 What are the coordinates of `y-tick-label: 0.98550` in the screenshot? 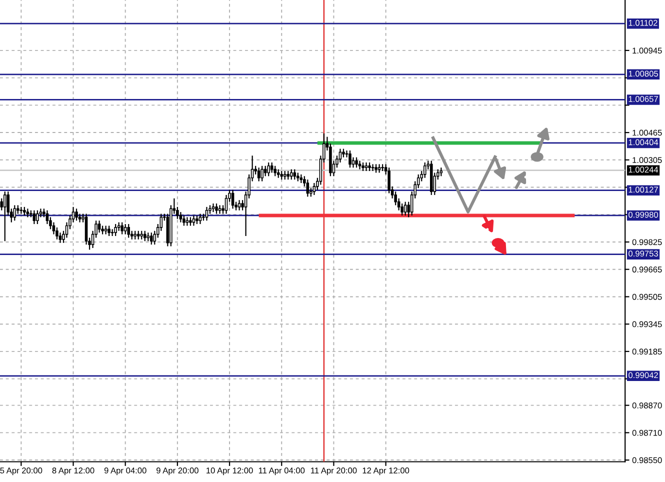 It's located at (647, 460).